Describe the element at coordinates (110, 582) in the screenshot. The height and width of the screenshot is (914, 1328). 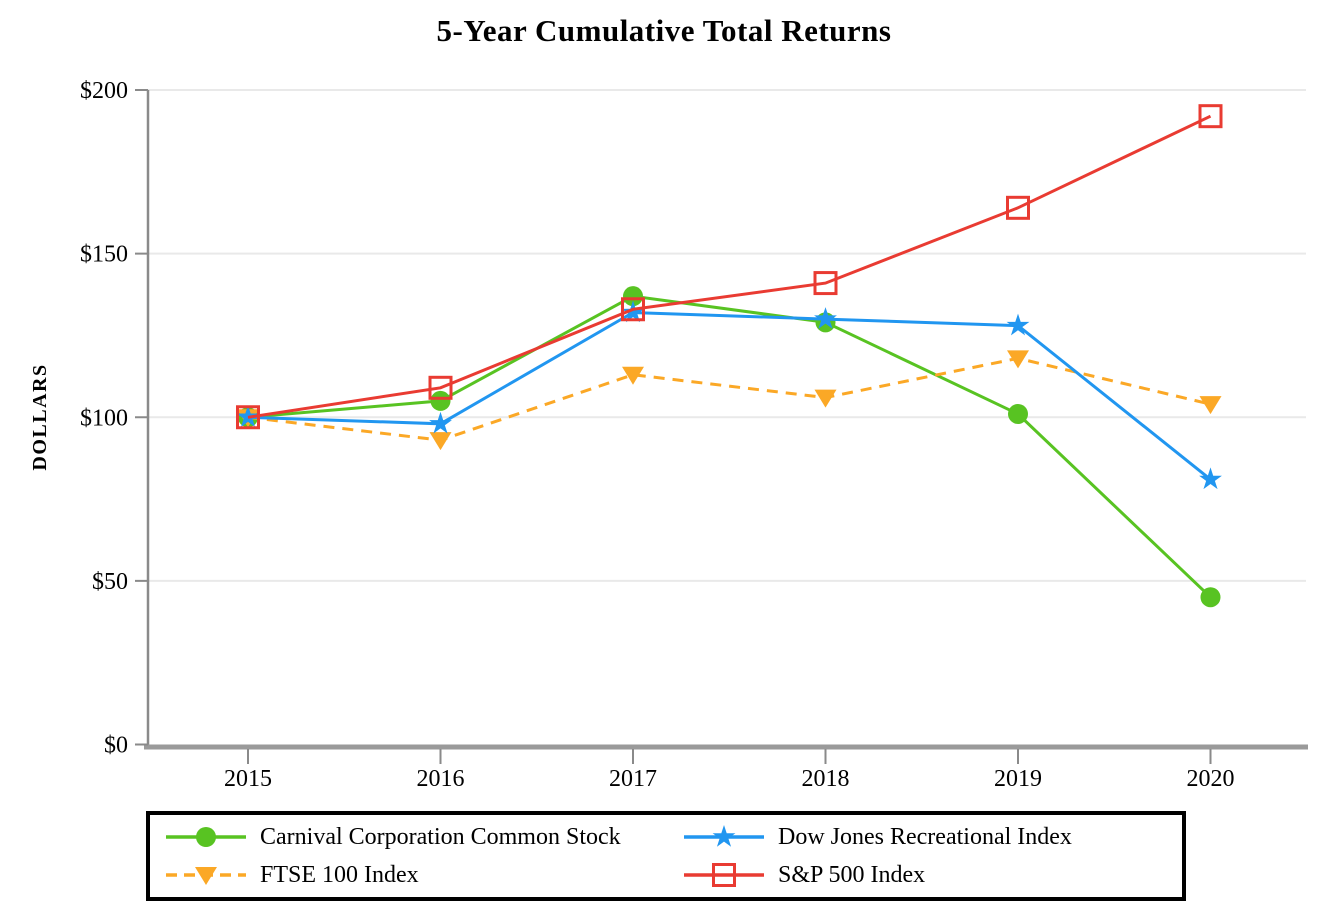
I see `y-tick-label: $50` at that location.